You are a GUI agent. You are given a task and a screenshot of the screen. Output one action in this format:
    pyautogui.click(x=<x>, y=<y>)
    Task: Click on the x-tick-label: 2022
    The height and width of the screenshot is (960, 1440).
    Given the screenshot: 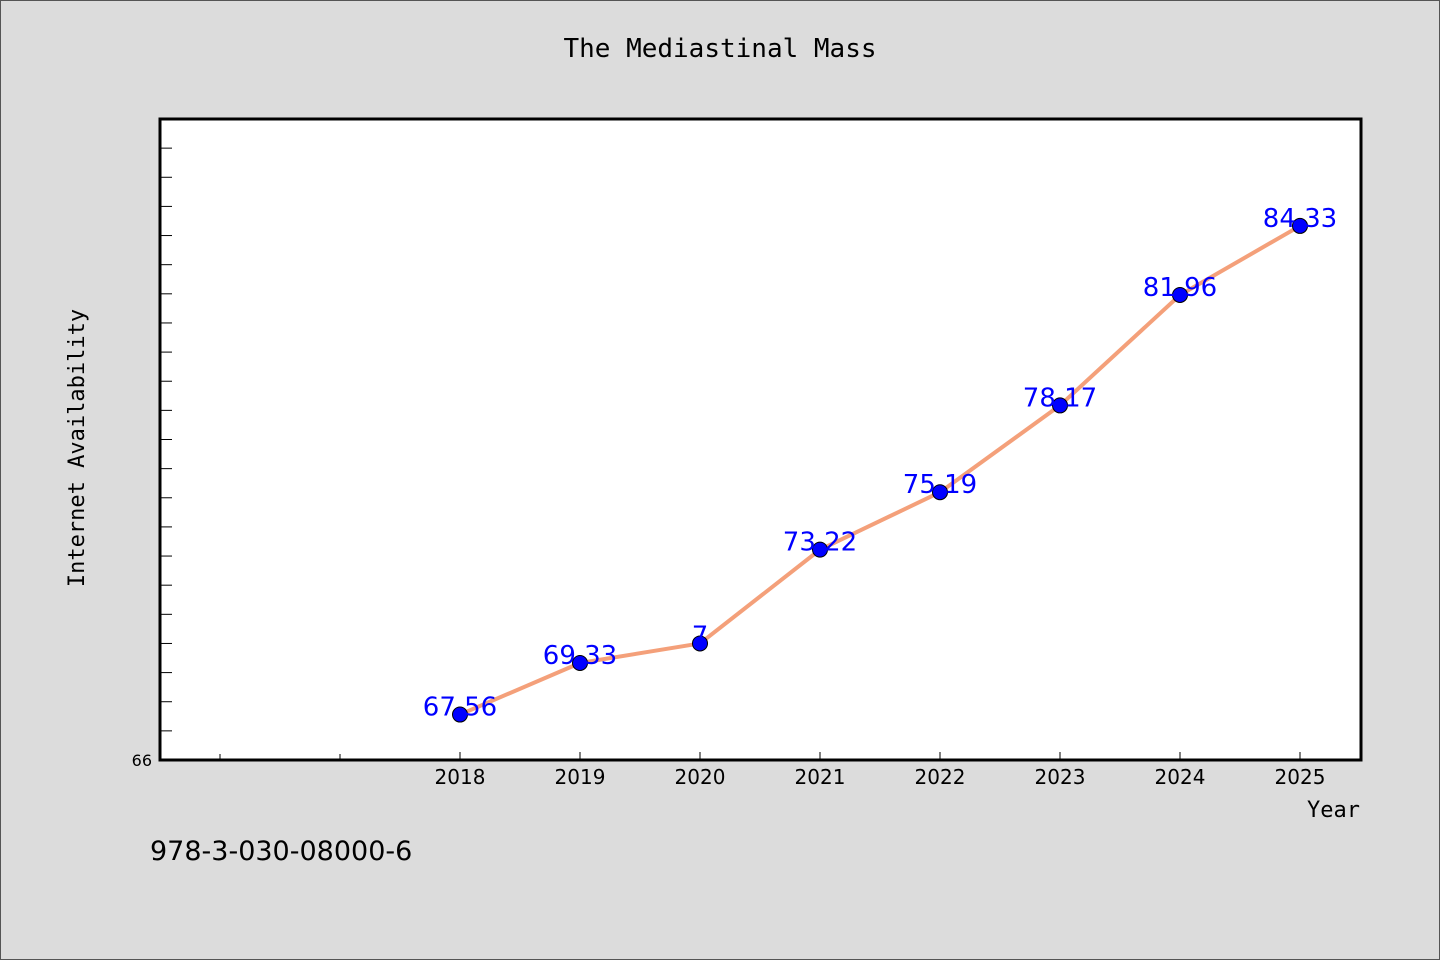 What is the action you would take?
    pyautogui.click(x=940, y=777)
    